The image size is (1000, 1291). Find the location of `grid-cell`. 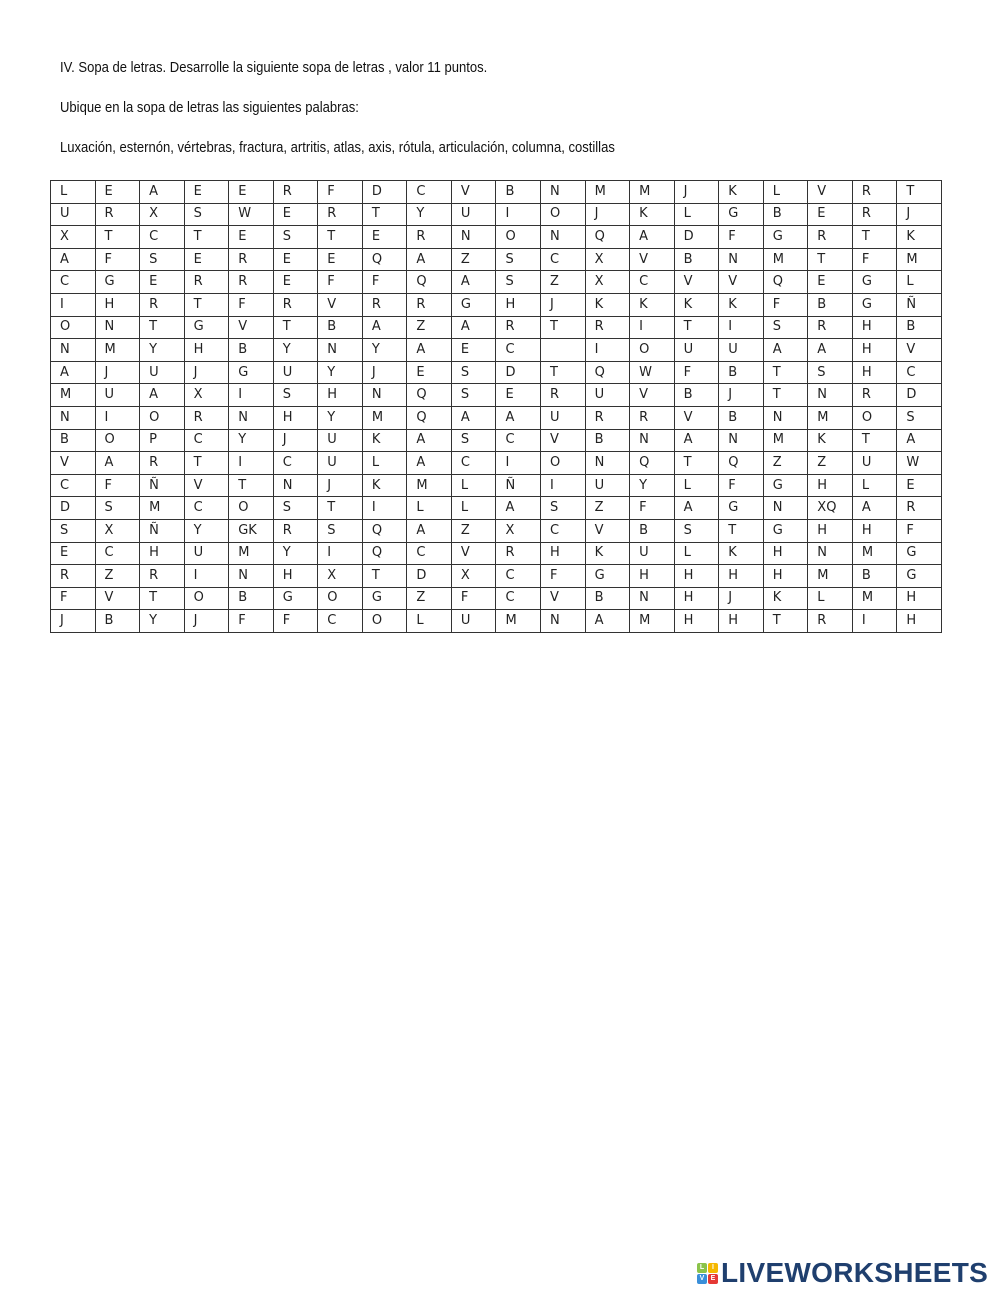

grid-cell is located at coordinates (563, 350).